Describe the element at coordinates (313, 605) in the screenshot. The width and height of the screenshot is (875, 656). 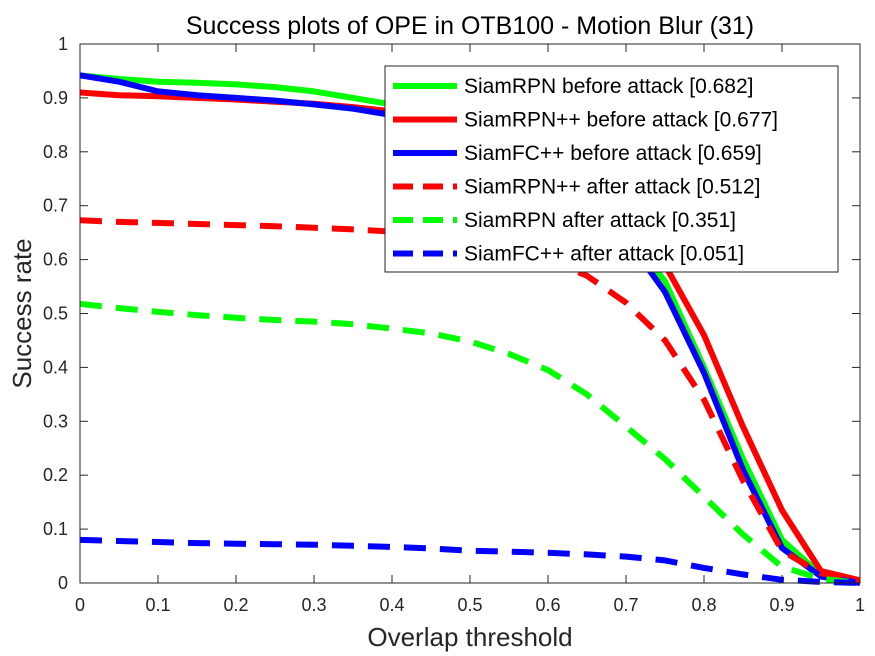
I see `x-tick-label: 0.3` at that location.